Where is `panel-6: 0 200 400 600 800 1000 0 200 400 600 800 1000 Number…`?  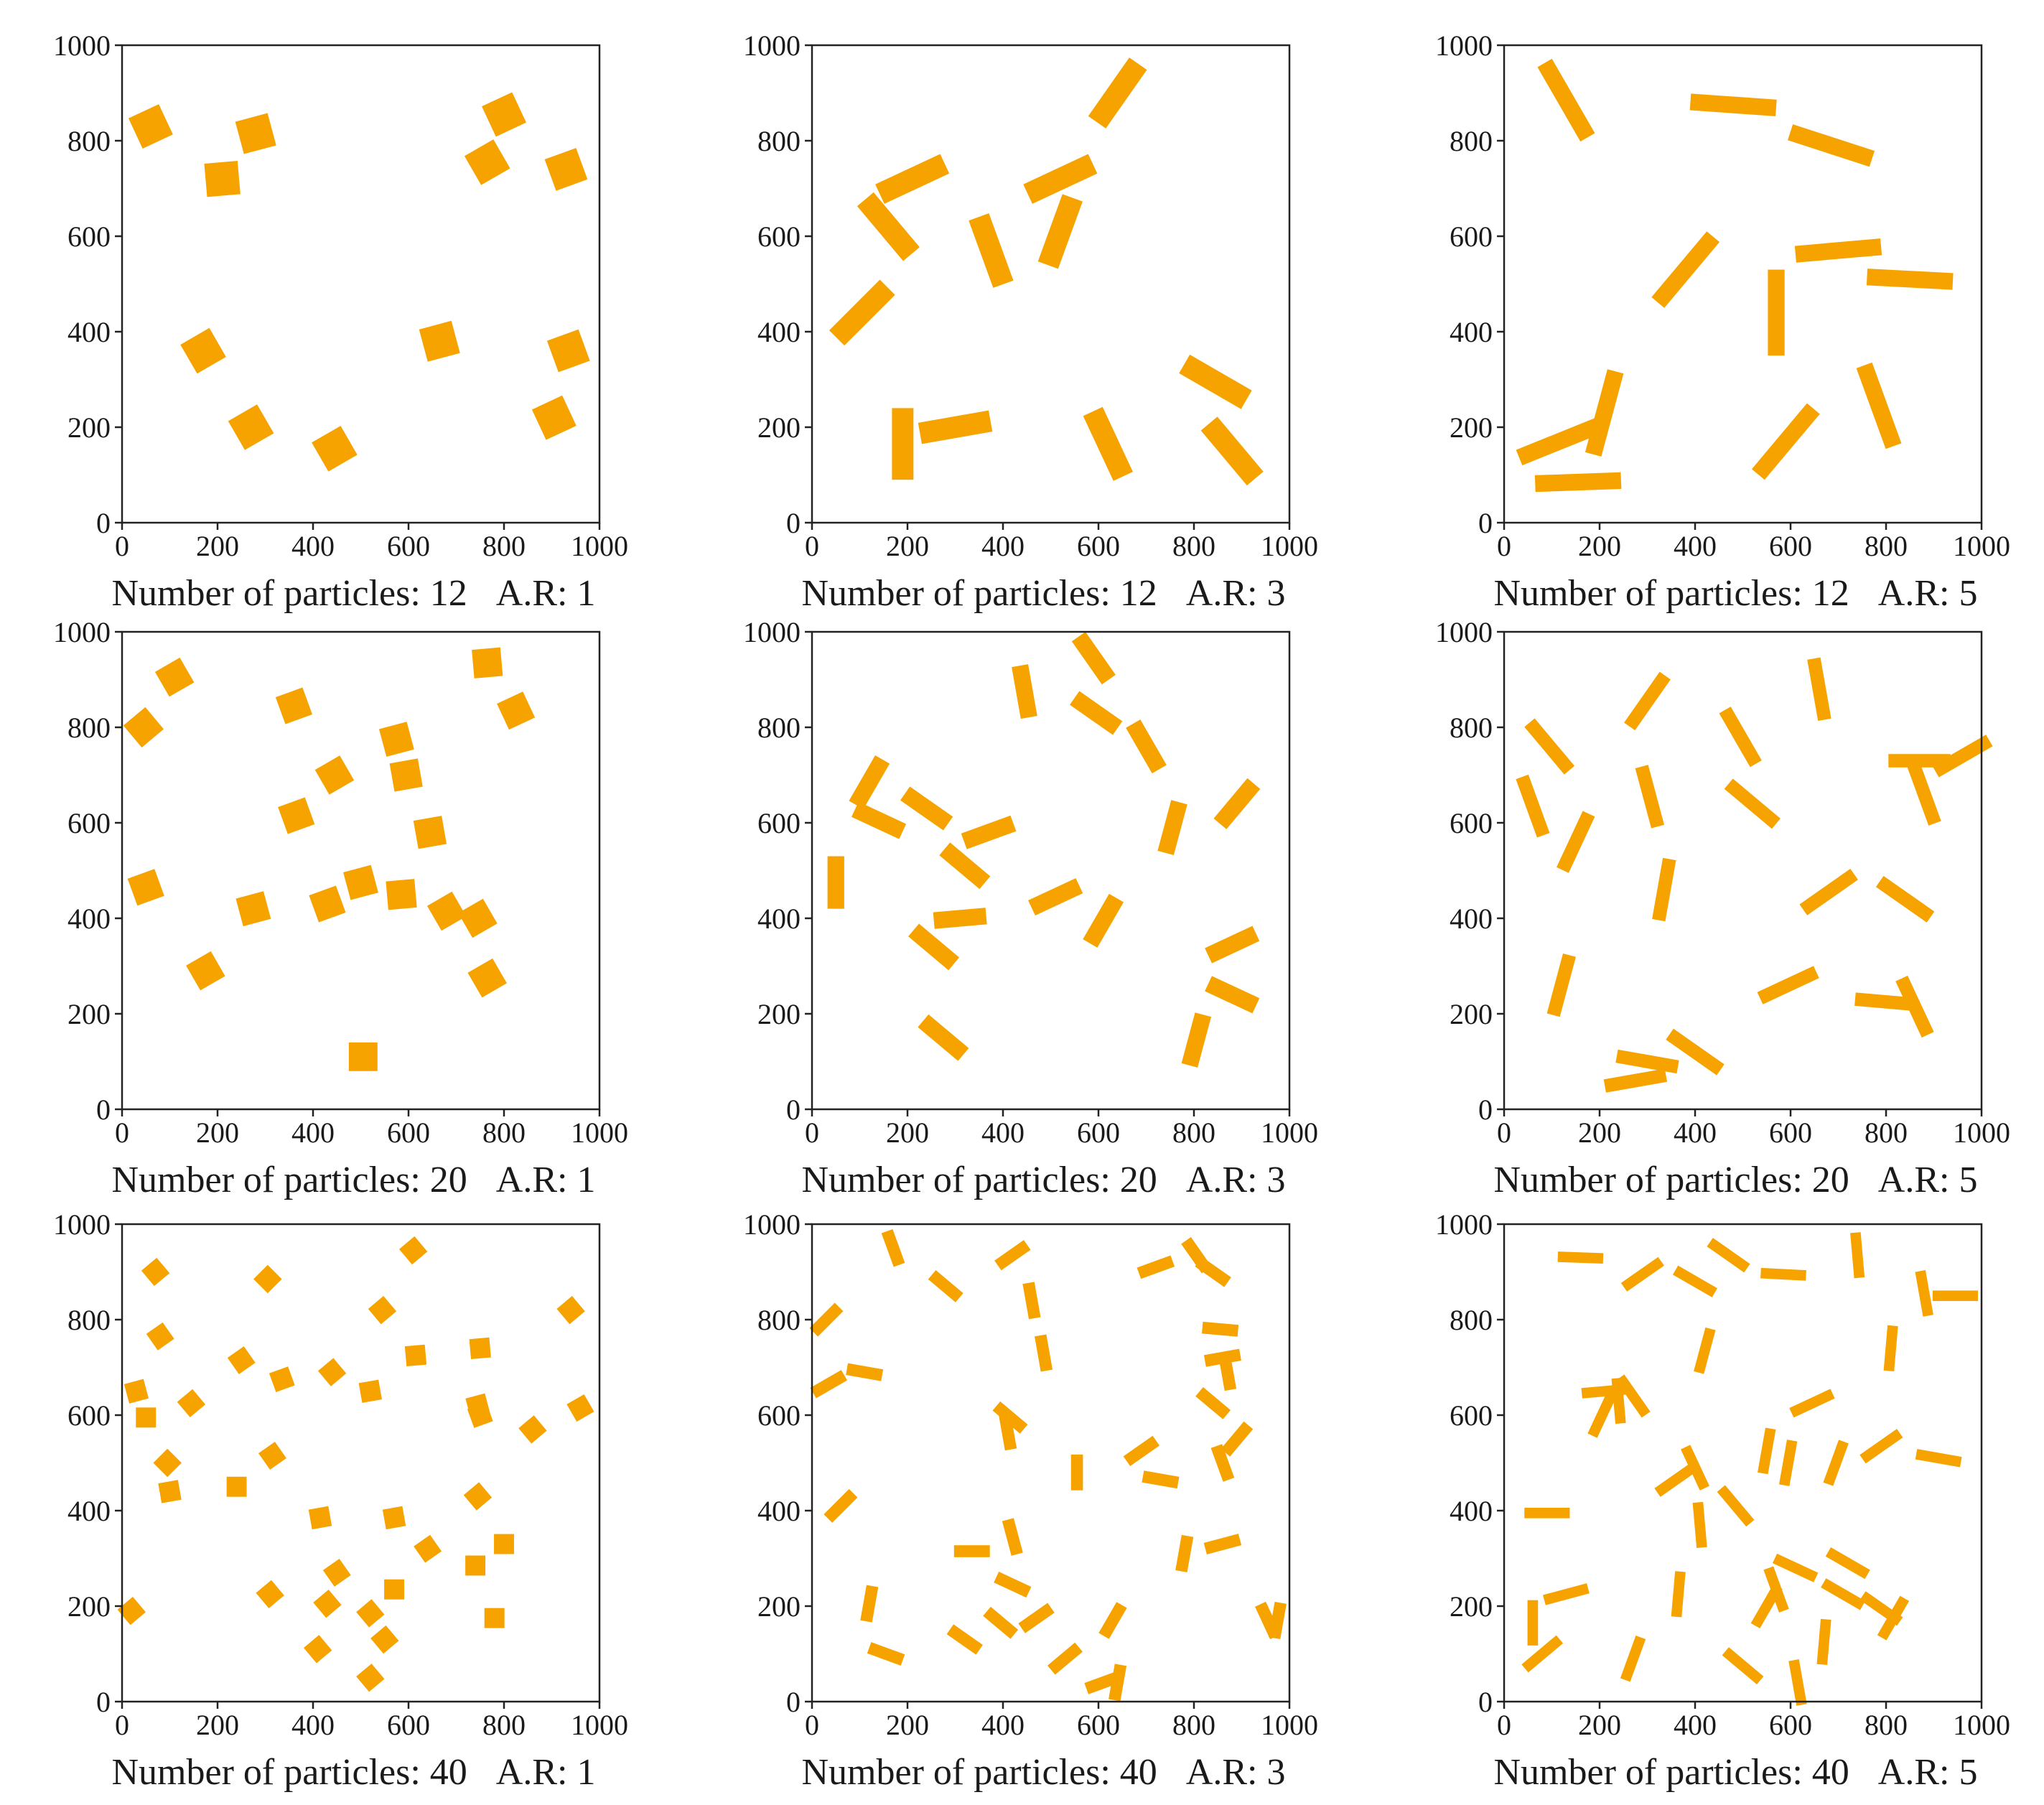 panel-6: 0 200 400 600 800 1000 0 200 400 600 800 1000 Number… is located at coordinates (1722, 908).